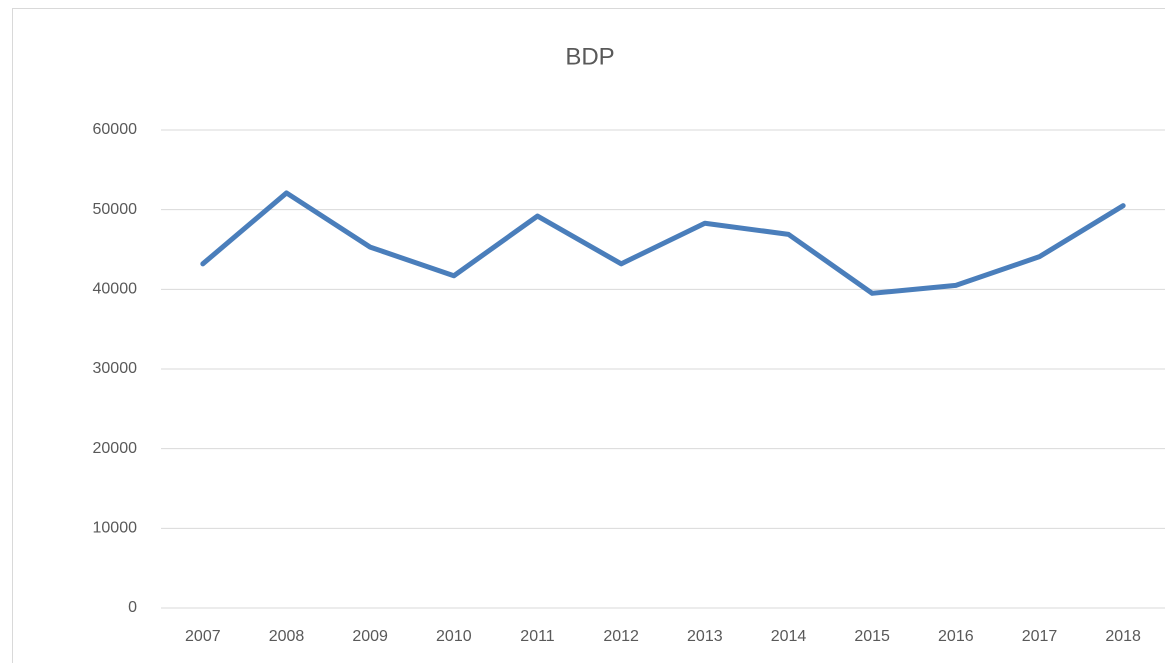  Describe the element at coordinates (1123, 636) in the screenshot. I see `x-tick-label: 2018` at that location.